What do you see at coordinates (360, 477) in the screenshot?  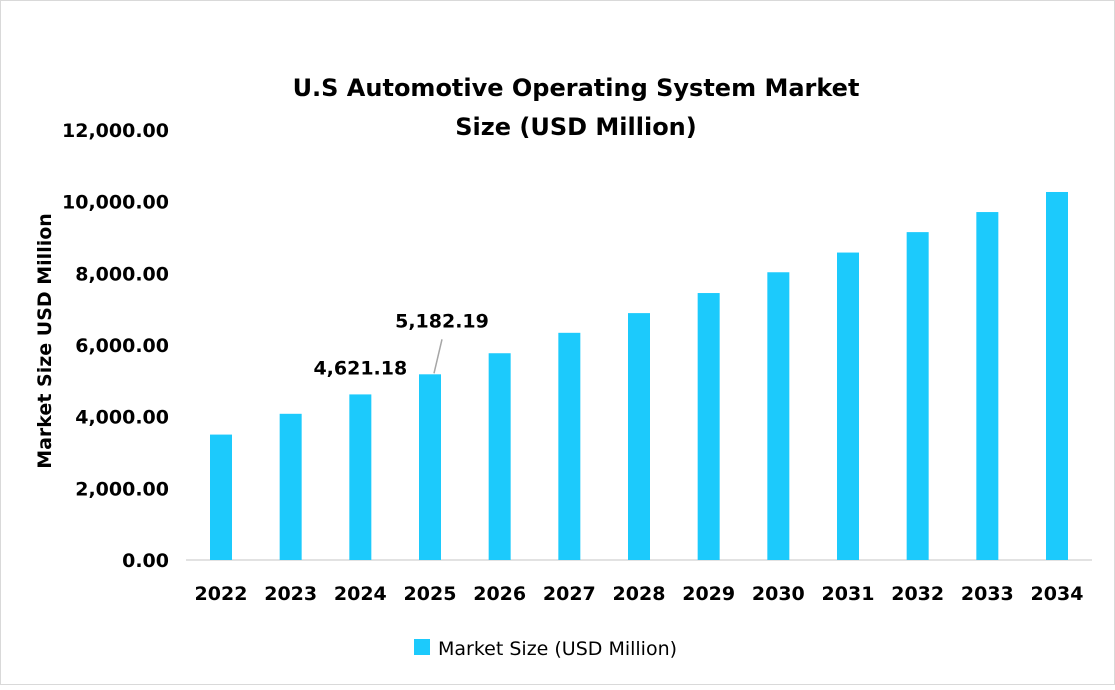 I see `bar-2024` at bounding box center [360, 477].